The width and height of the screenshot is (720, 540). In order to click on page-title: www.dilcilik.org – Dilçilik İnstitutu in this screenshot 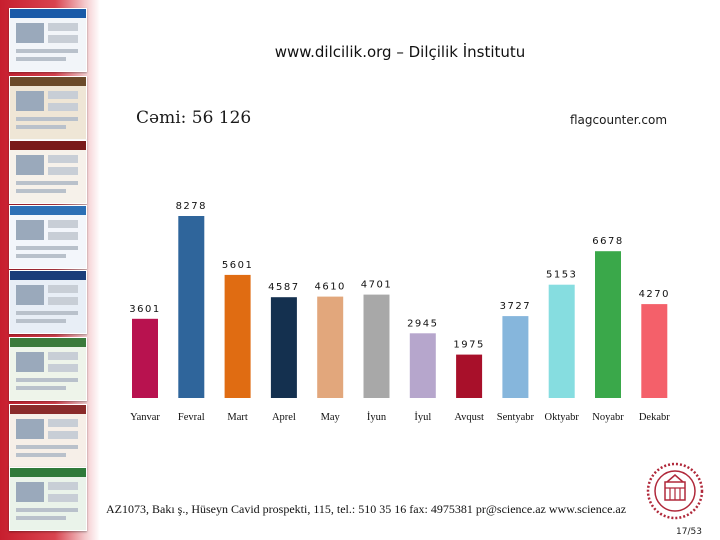, I will do `click(400, 52)`.